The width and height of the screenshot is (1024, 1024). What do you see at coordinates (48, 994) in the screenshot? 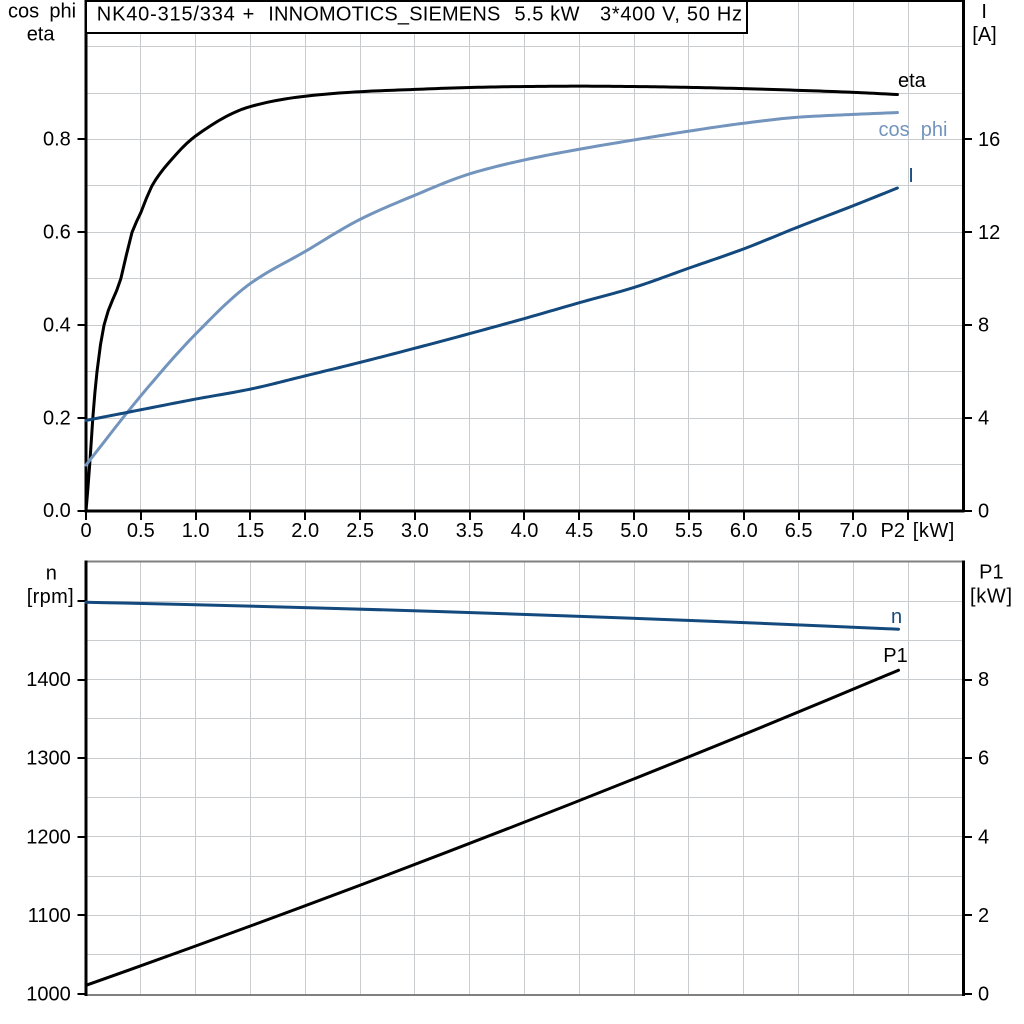
I see `svg-text: 1000` at bounding box center [48, 994].